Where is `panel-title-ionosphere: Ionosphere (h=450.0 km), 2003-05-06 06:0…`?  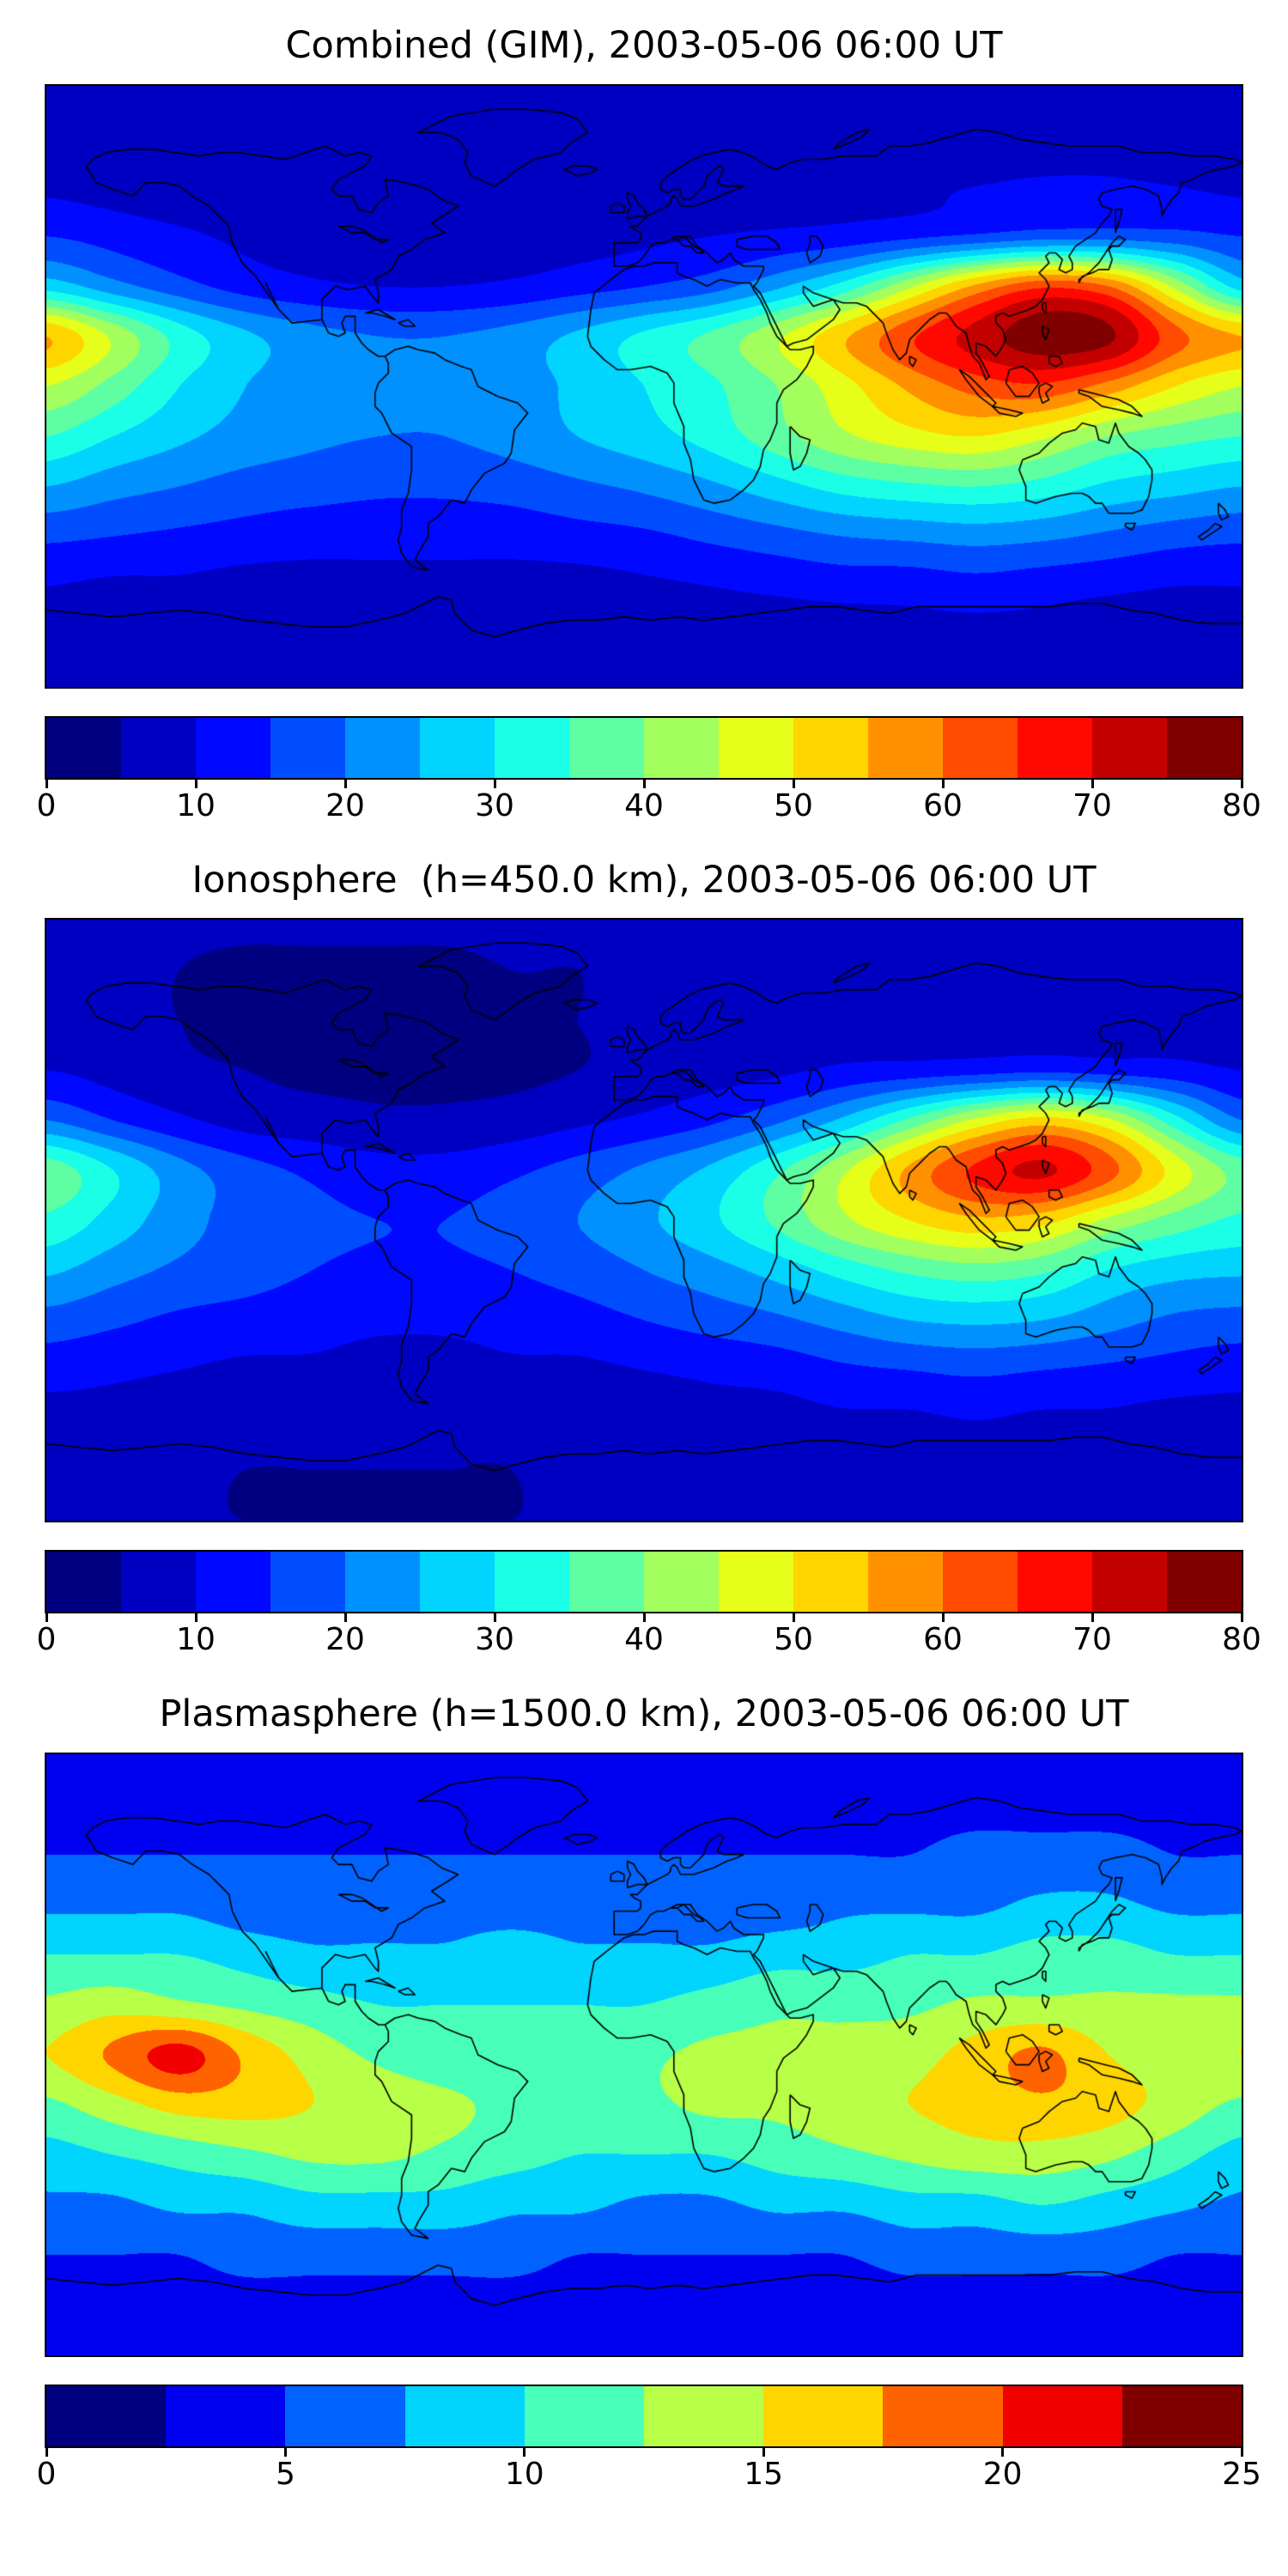
panel-title-ionosphere: Ionosphere (h=450.0 km), 2003-05-06 06:0… is located at coordinates (644, 880).